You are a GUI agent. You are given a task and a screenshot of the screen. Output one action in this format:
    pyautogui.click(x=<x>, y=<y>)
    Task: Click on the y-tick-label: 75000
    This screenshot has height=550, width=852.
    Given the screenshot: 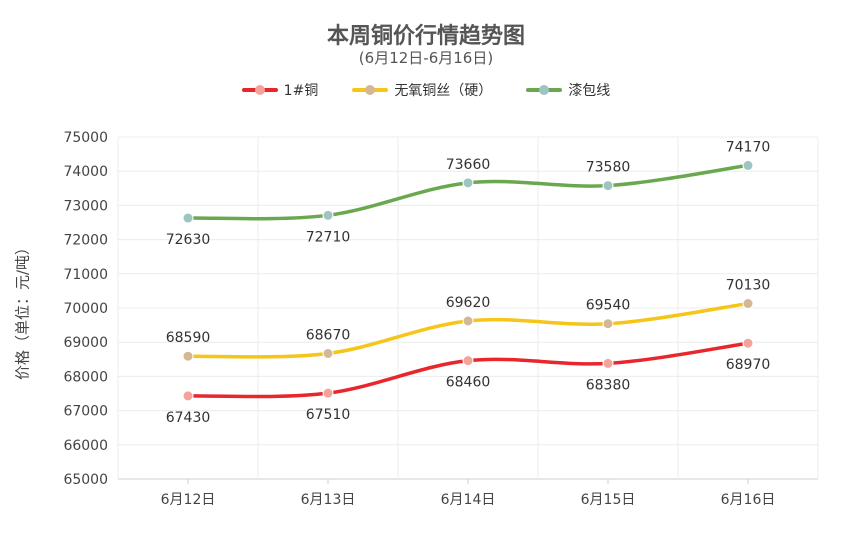 What is the action you would take?
    pyautogui.click(x=85, y=138)
    